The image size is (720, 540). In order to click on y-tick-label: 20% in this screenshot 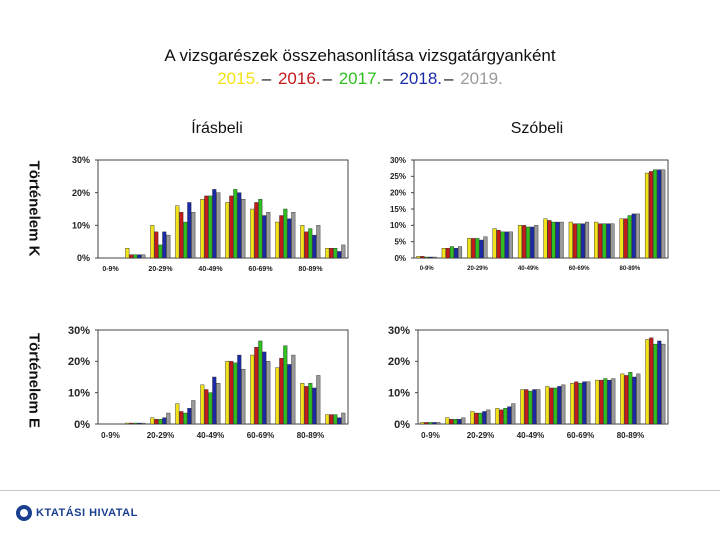, I will do `click(81, 193)`.